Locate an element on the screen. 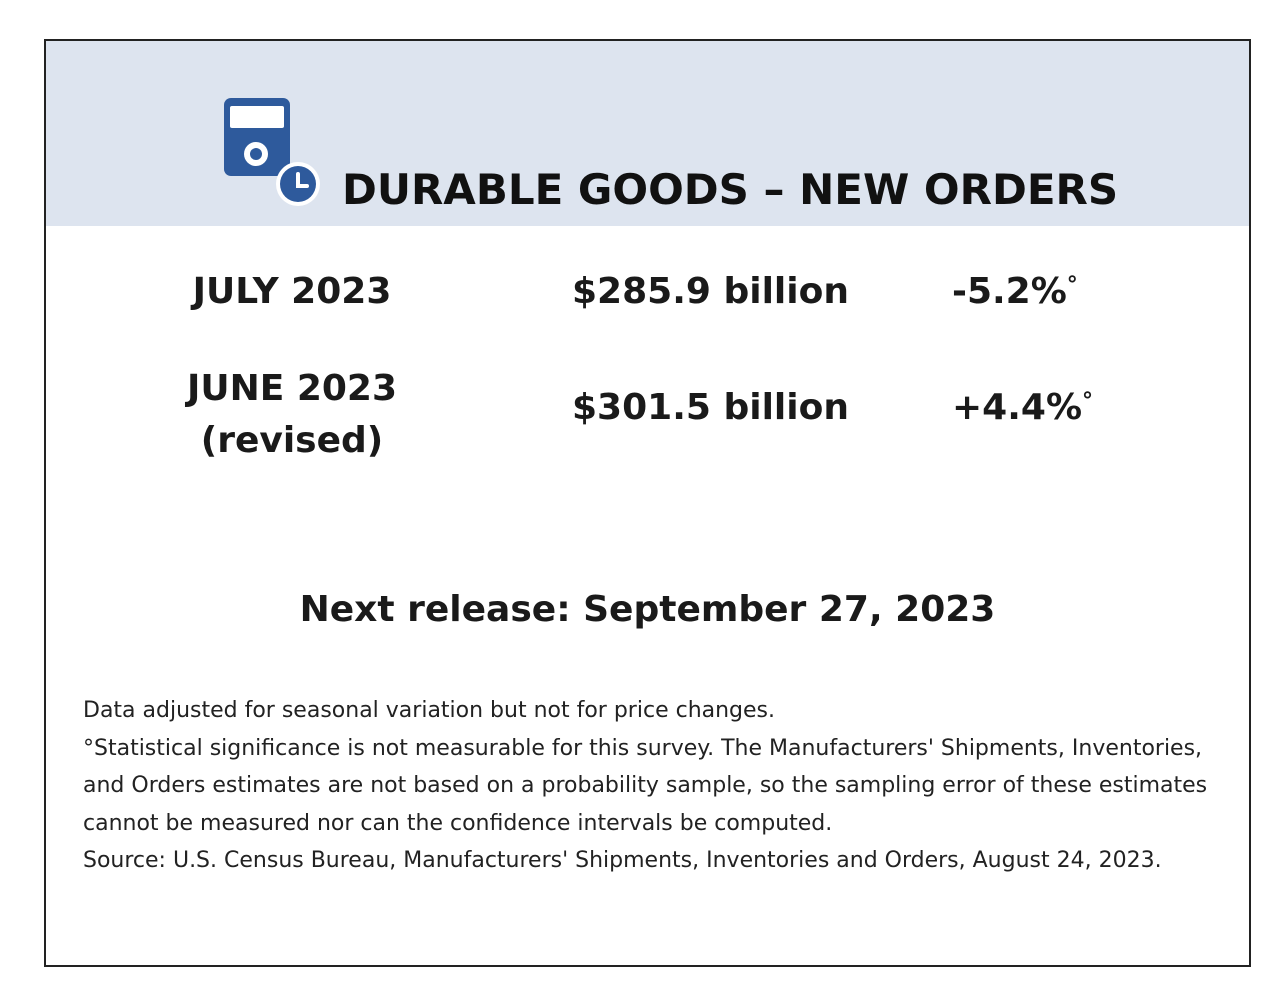  percent-change: +4.4%° is located at coordinates (1052, 407).